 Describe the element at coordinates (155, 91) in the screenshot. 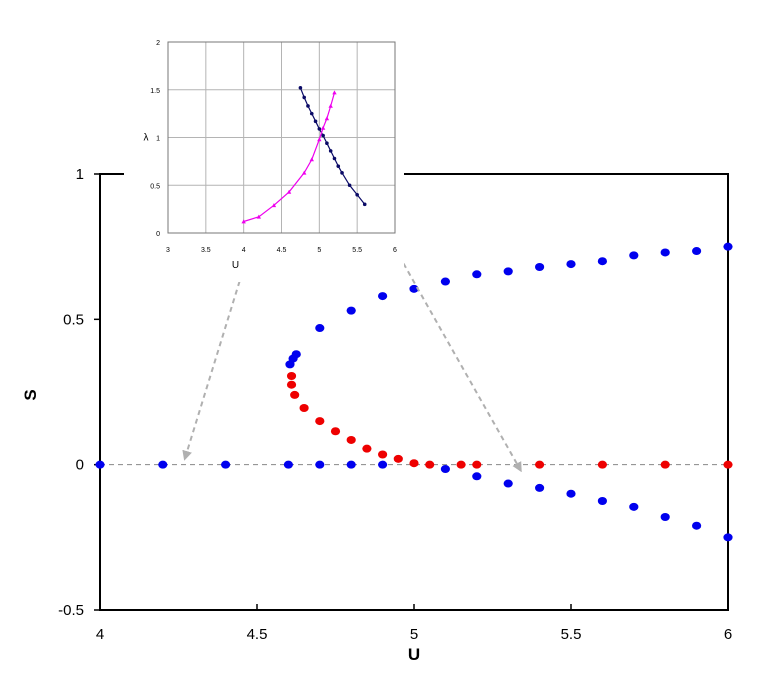

I see `inset-y-tick-label: 1.5` at that location.